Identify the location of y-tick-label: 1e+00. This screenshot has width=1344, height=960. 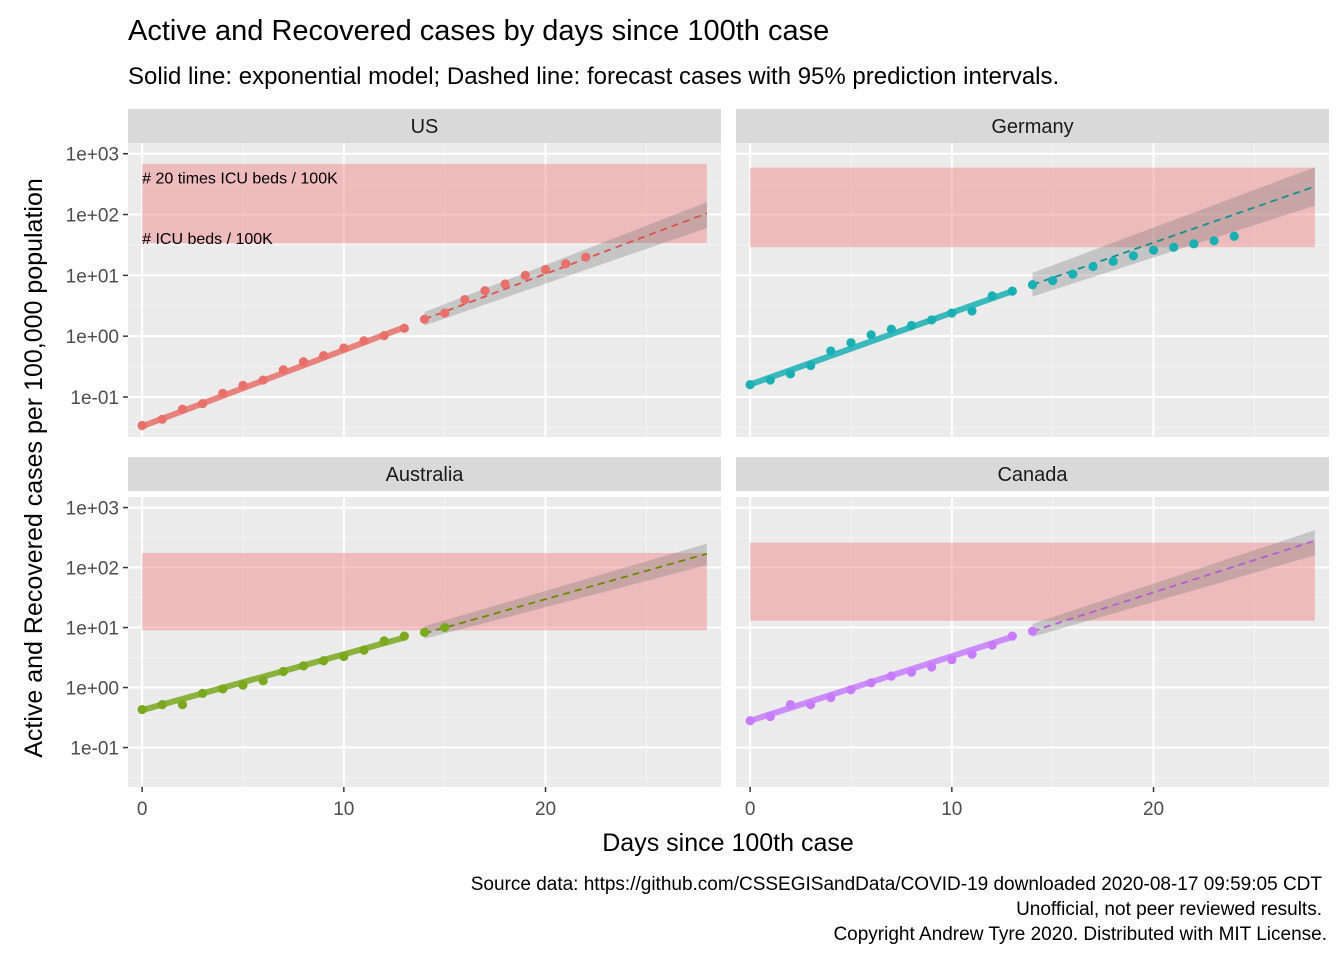
(92, 689).